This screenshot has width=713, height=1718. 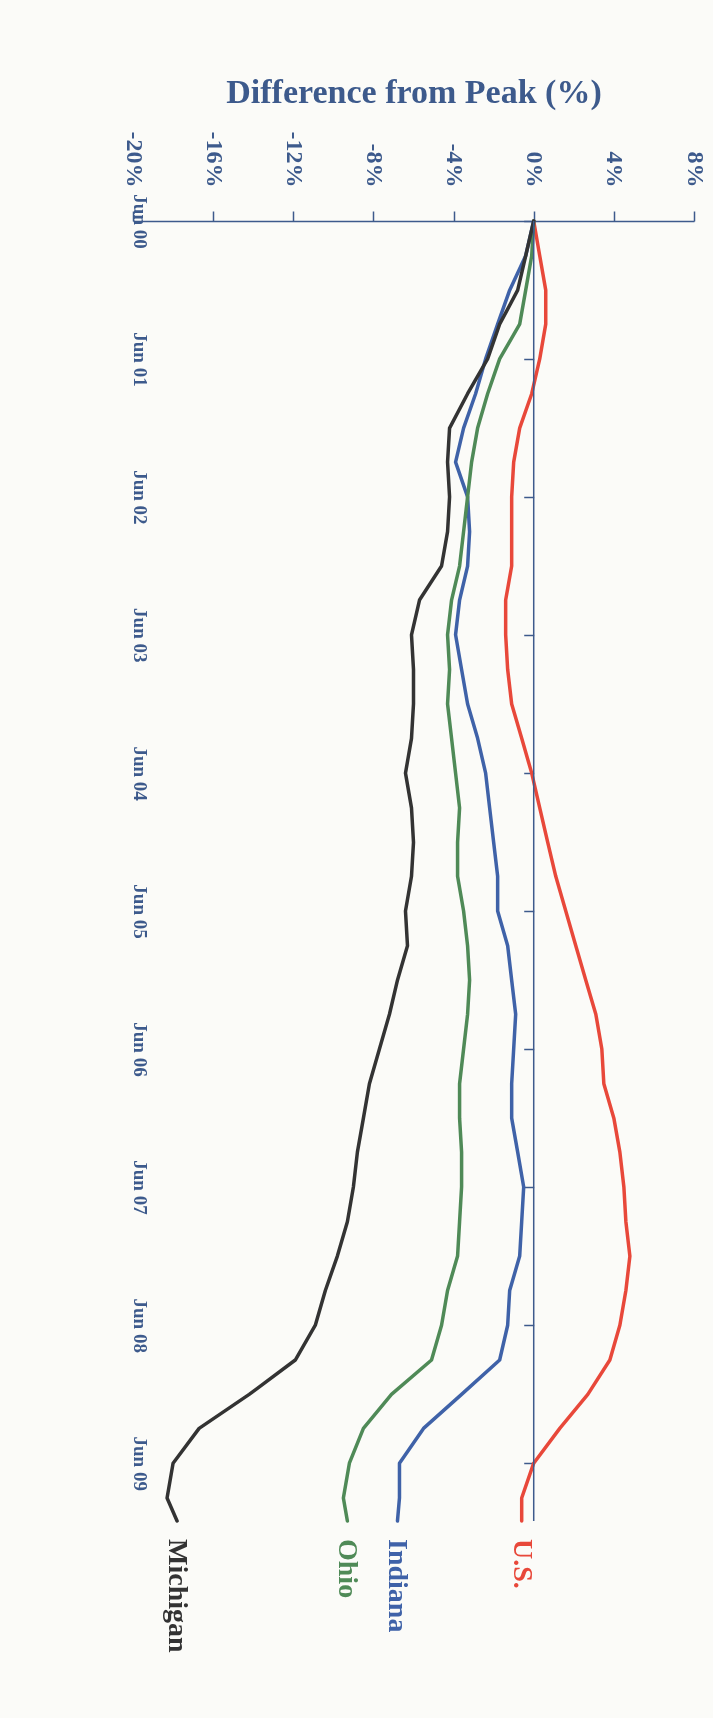 What do you see at coordinates (140, 359) in the screenshot?
I see `y-tick-label: Jun 01` at bounding box center [140, 359].